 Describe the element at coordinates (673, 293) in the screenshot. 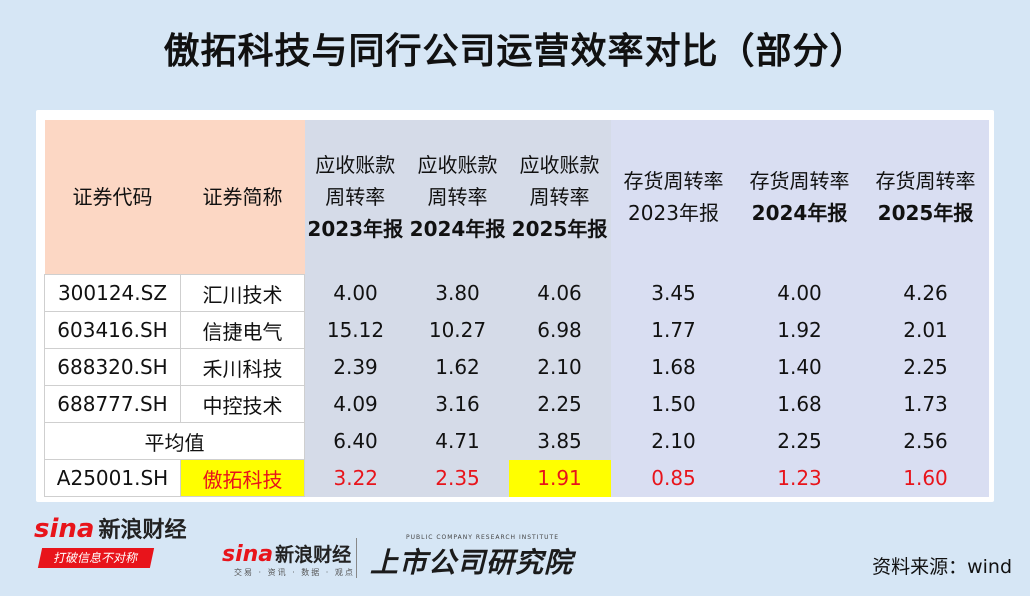

I see `inv-turnover-cell: 3.45` at that location.